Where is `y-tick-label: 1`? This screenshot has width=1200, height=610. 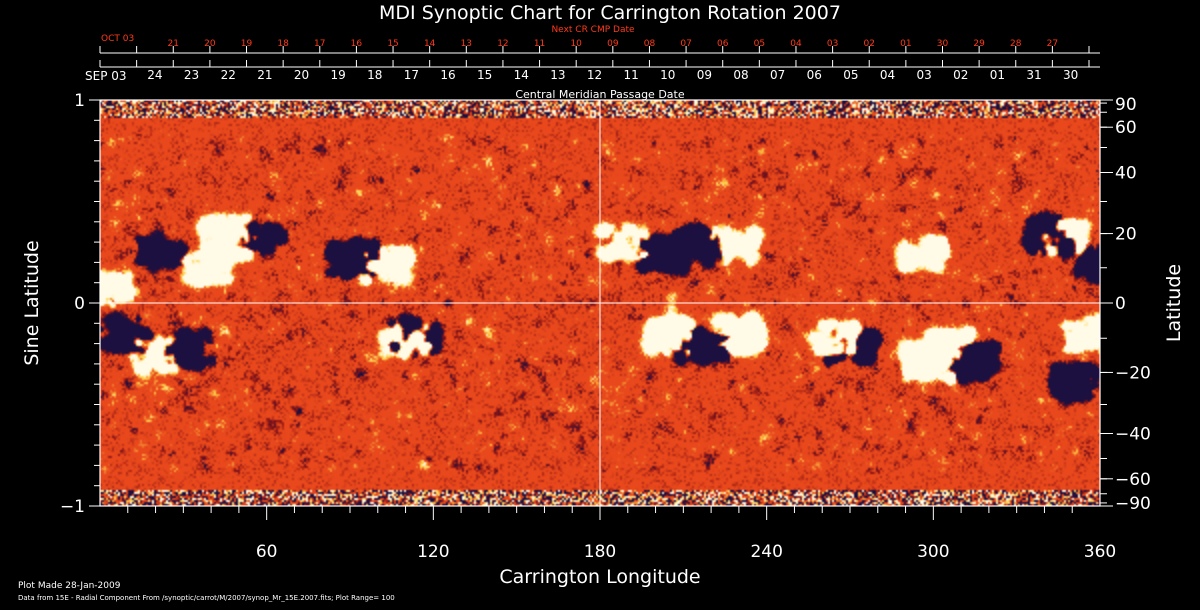 y-tick-label: 1 is located at coordinates (79, 101).